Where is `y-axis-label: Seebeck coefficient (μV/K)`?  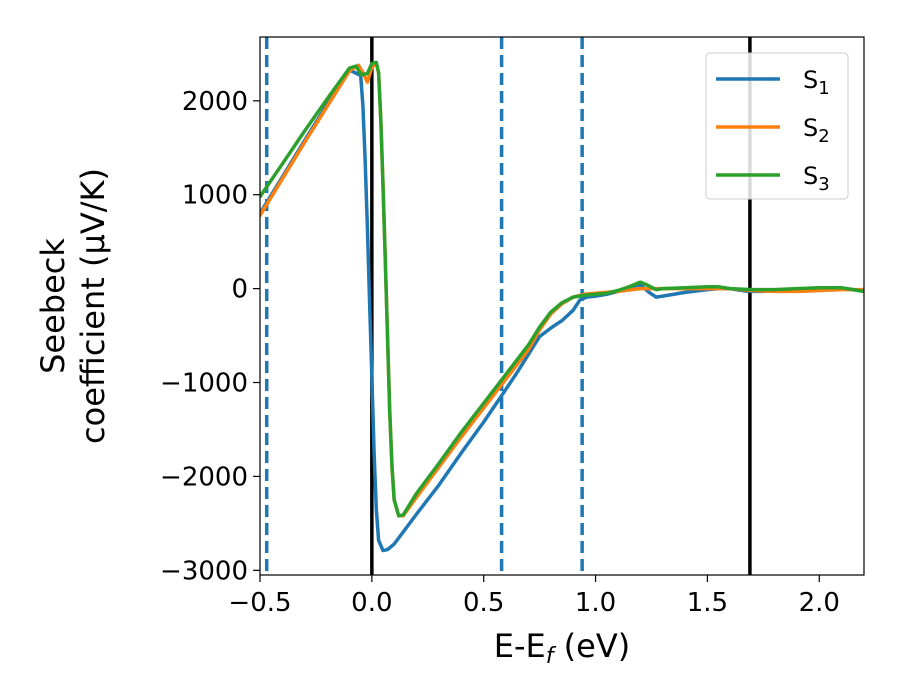 y-axis-label: Seebeck coefficient (μV/K) is located at coordinates (73, 306).